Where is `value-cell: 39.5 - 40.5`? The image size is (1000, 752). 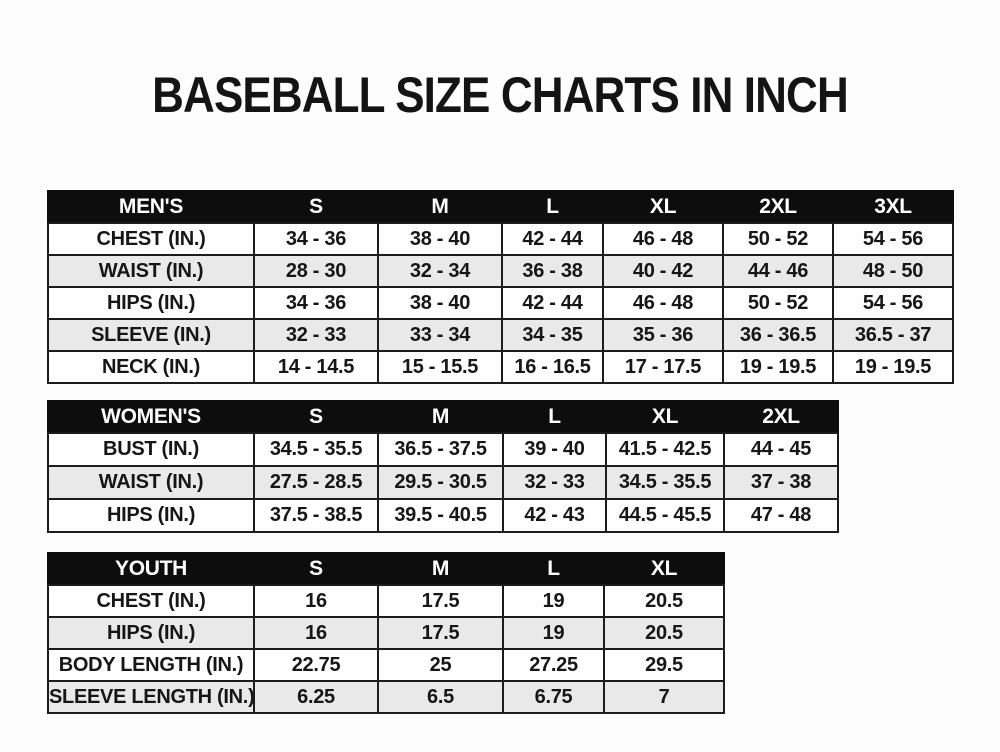
value-cell: 39.5 - 40.5 is located at coordinates (440, 515).